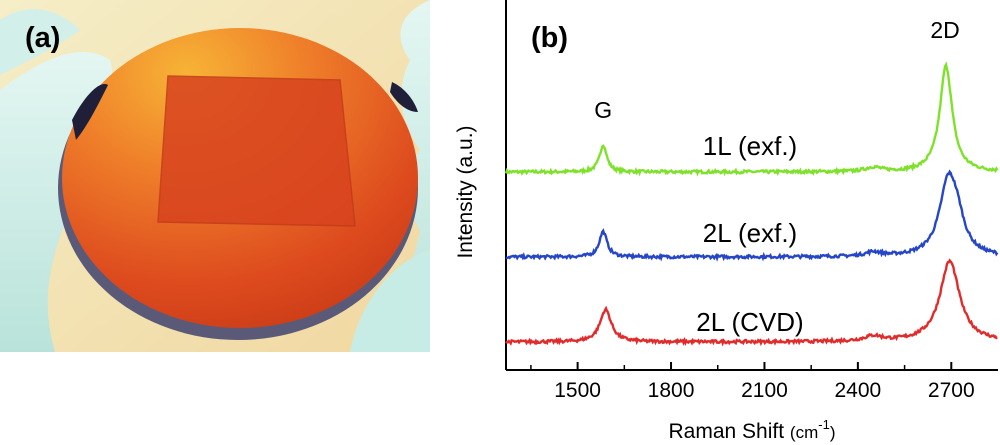 This screenshot has width=1000, height=445. I want to click on series-label-2: 2L (exf.), so click(750, 233).